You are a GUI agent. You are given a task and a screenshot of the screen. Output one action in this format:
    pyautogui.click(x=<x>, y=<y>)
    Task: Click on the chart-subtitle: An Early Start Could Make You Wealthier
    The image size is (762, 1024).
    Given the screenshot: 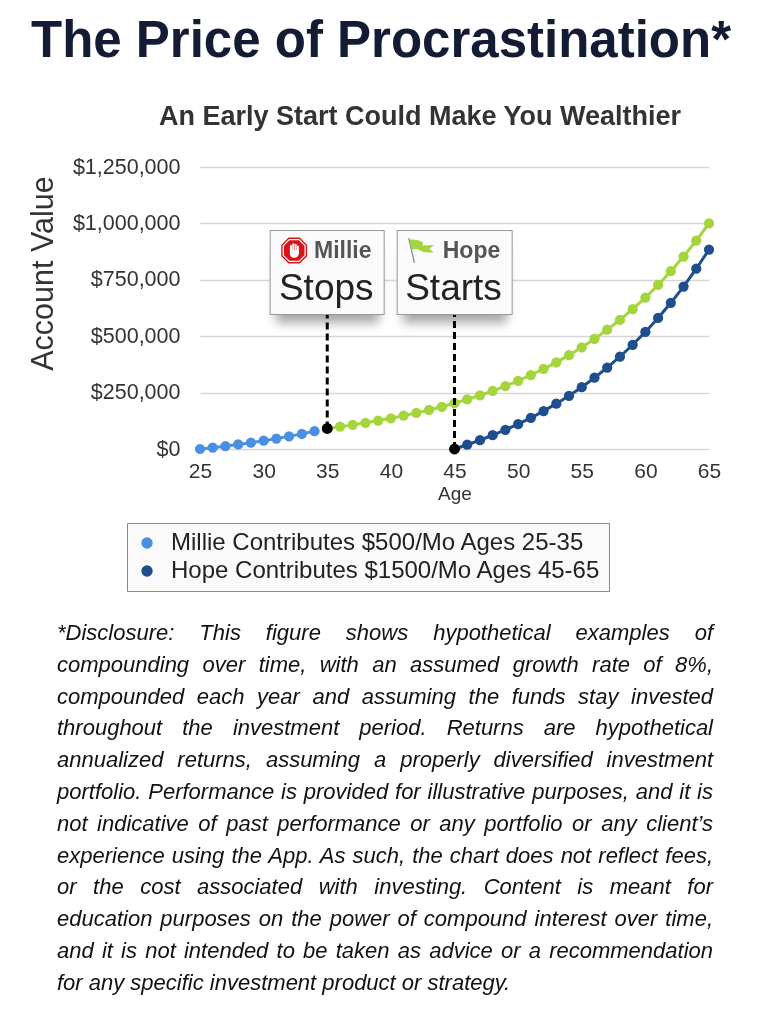 What is the action you would take?
    pyautogui.click(x=420, y=116)
    